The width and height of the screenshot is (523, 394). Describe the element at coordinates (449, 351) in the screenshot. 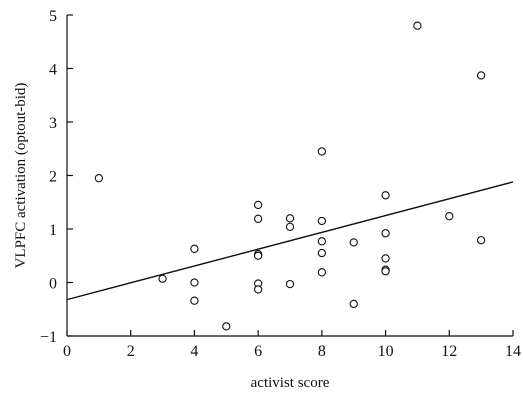

I see `x-tick-label: 12` at that location.